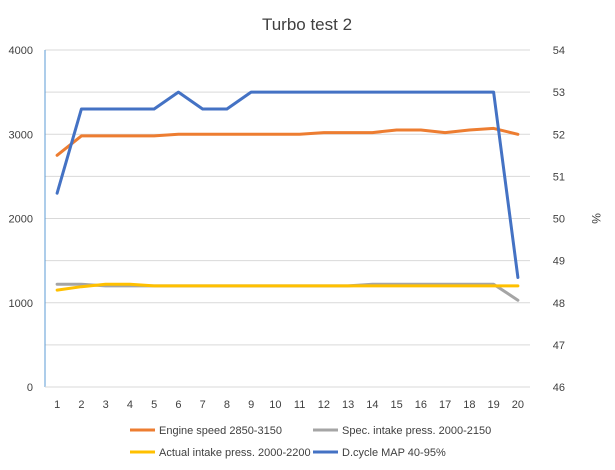  I want to click on y-right-axis-label: %, so click(596, 218).